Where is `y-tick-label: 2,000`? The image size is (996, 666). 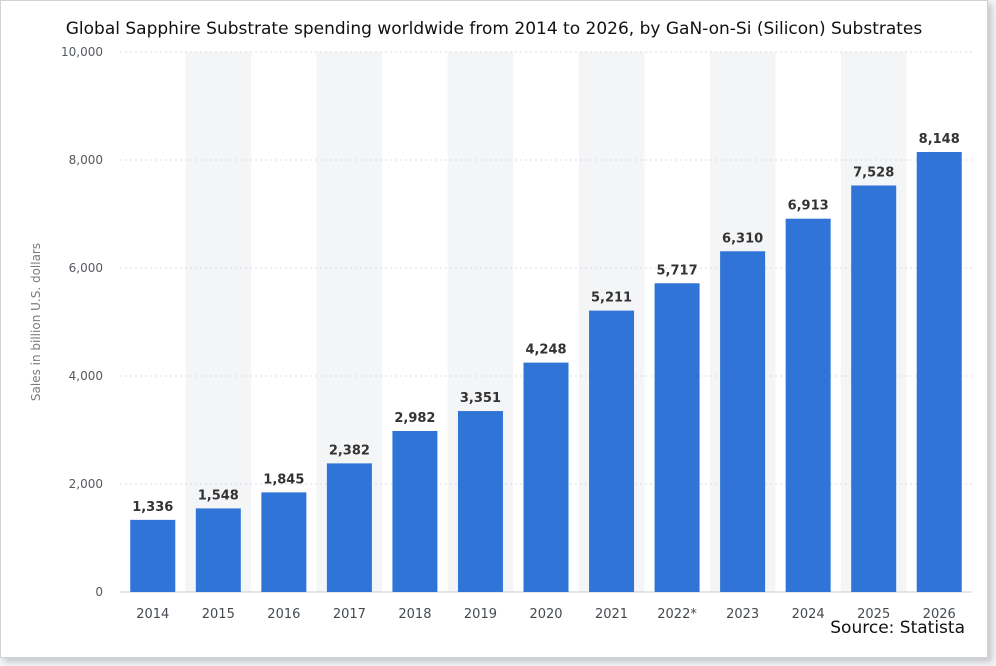
y-tick-label: 2,000 is located at coordinates (86, 484).